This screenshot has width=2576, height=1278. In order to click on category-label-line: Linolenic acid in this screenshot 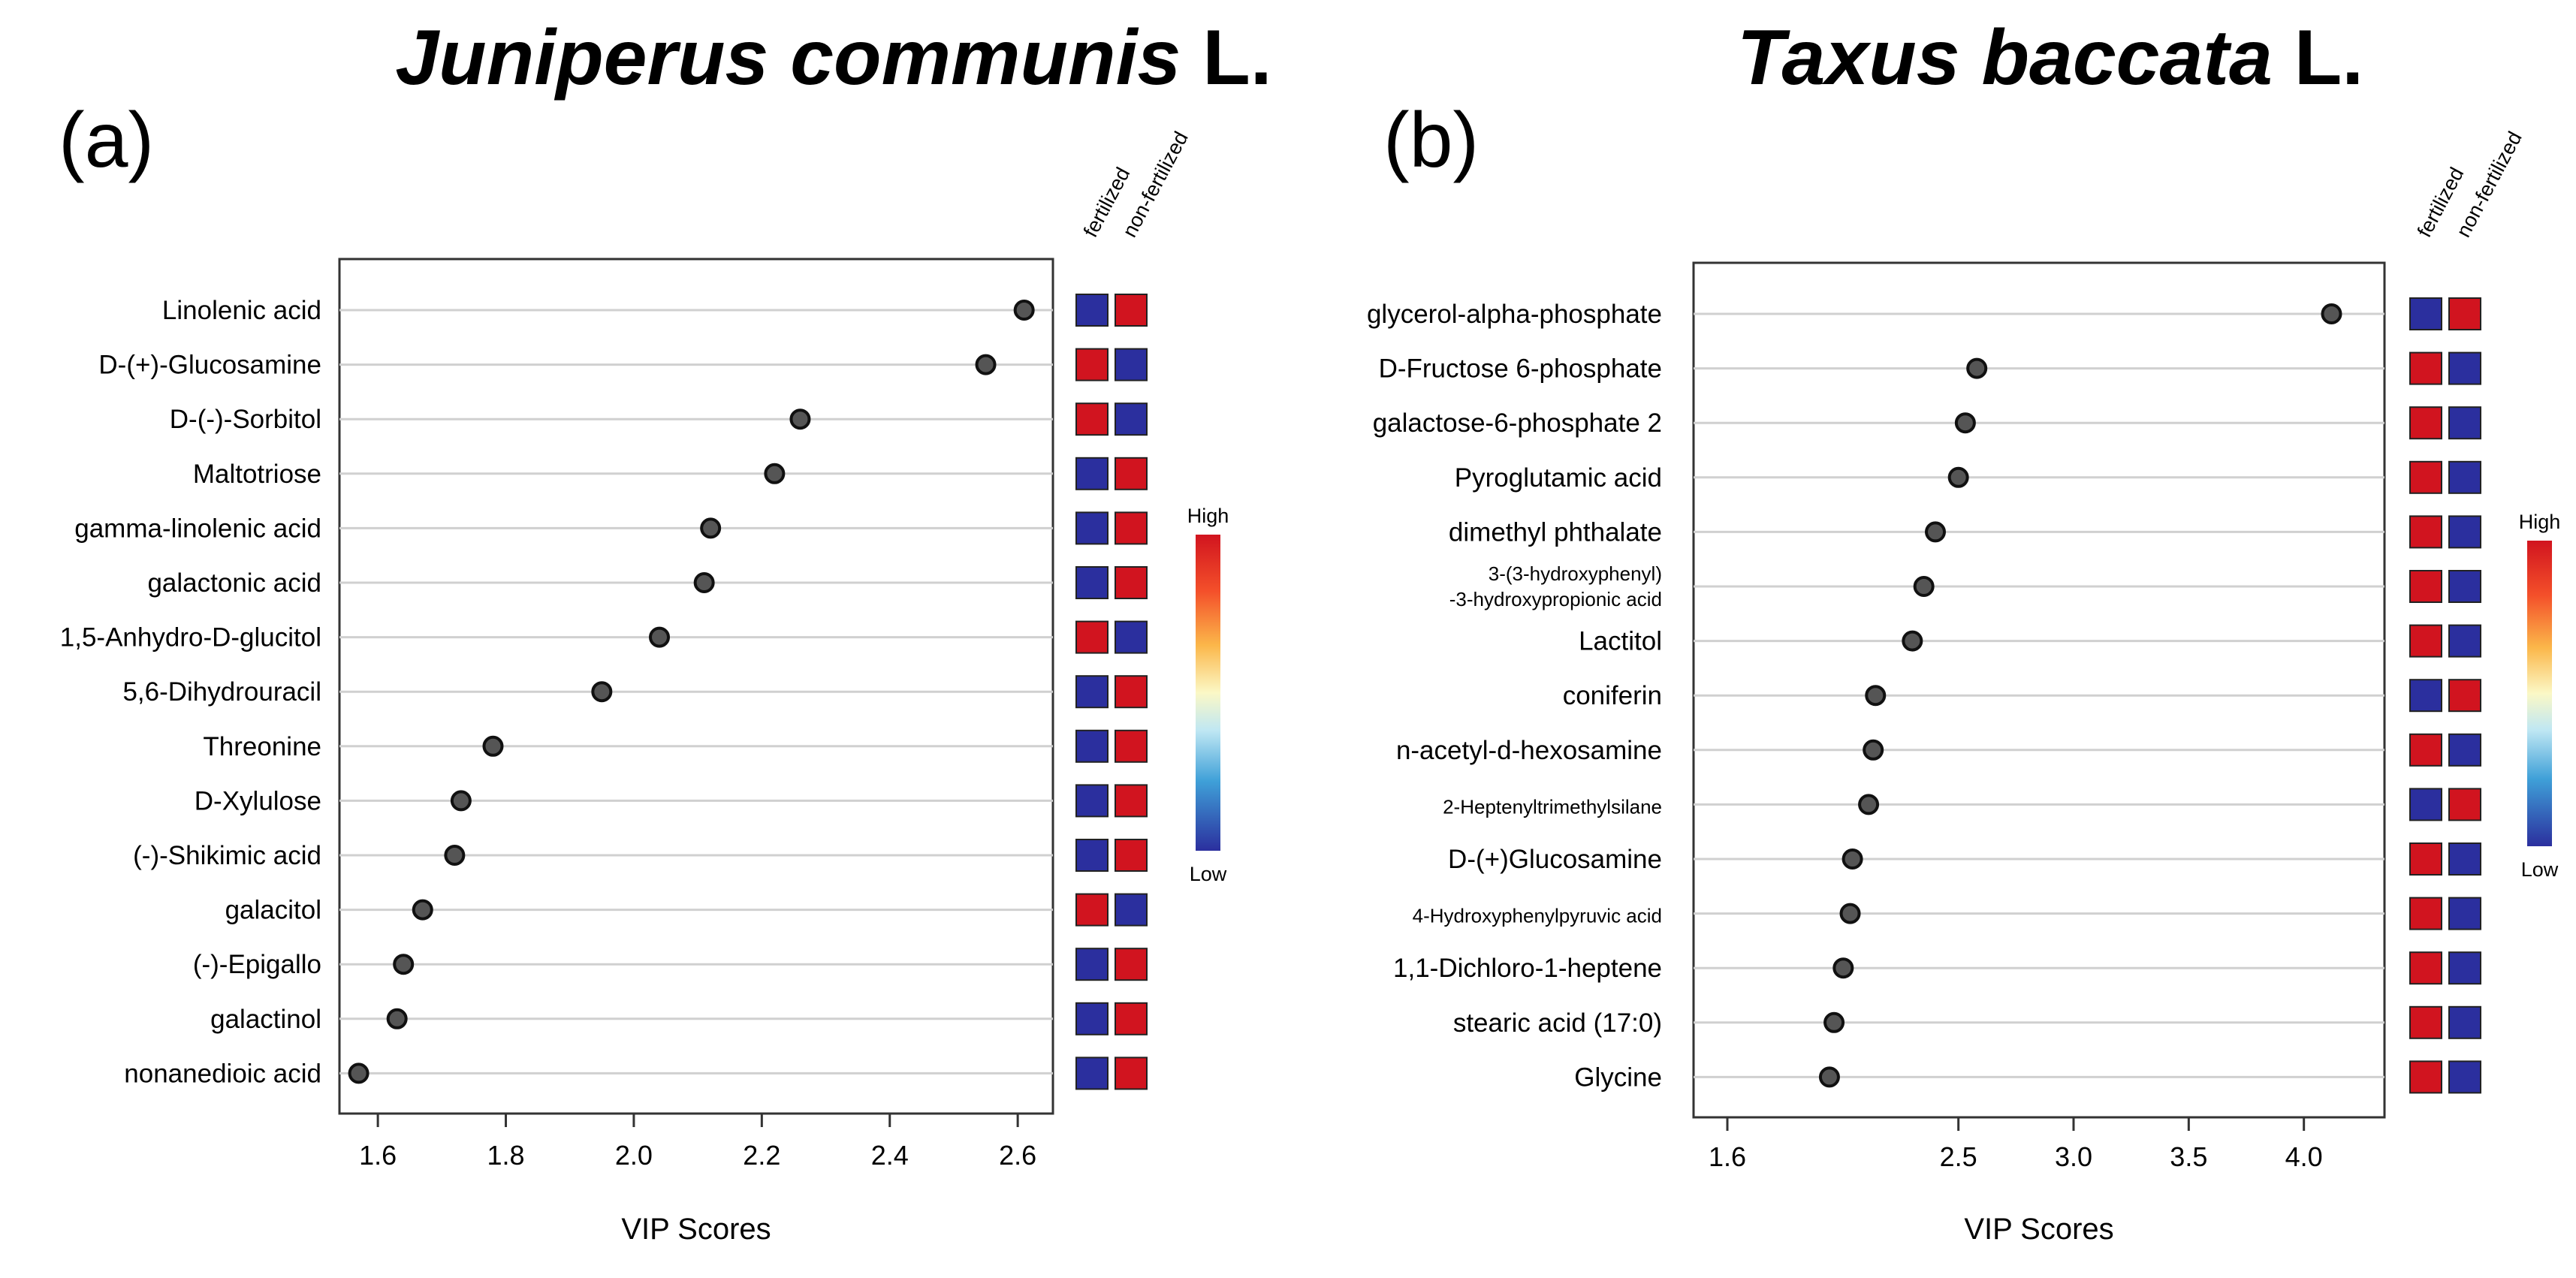, I will do `click(241, 310)`.